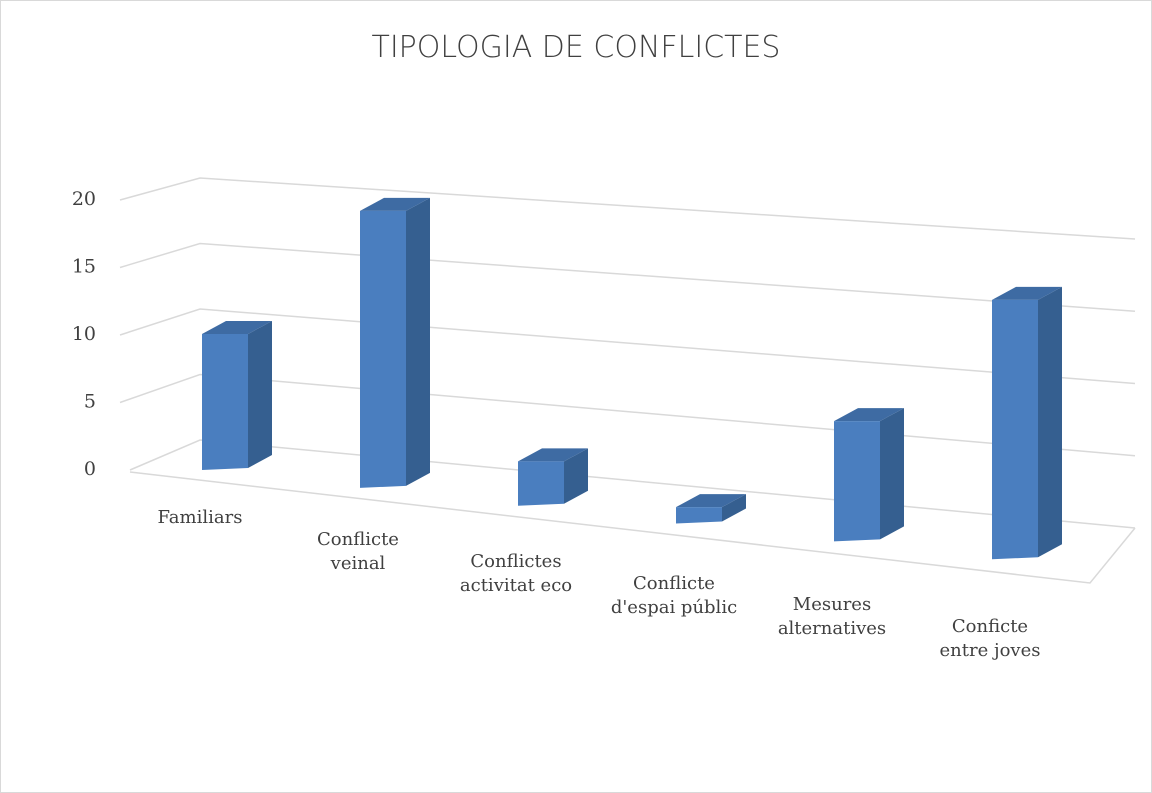 Image resolution: width=1152 pixels, height=793 pixels. Describe the element at coordinates (90, 469) in the screenshot. I see `y-tick-label: 0` at that location.